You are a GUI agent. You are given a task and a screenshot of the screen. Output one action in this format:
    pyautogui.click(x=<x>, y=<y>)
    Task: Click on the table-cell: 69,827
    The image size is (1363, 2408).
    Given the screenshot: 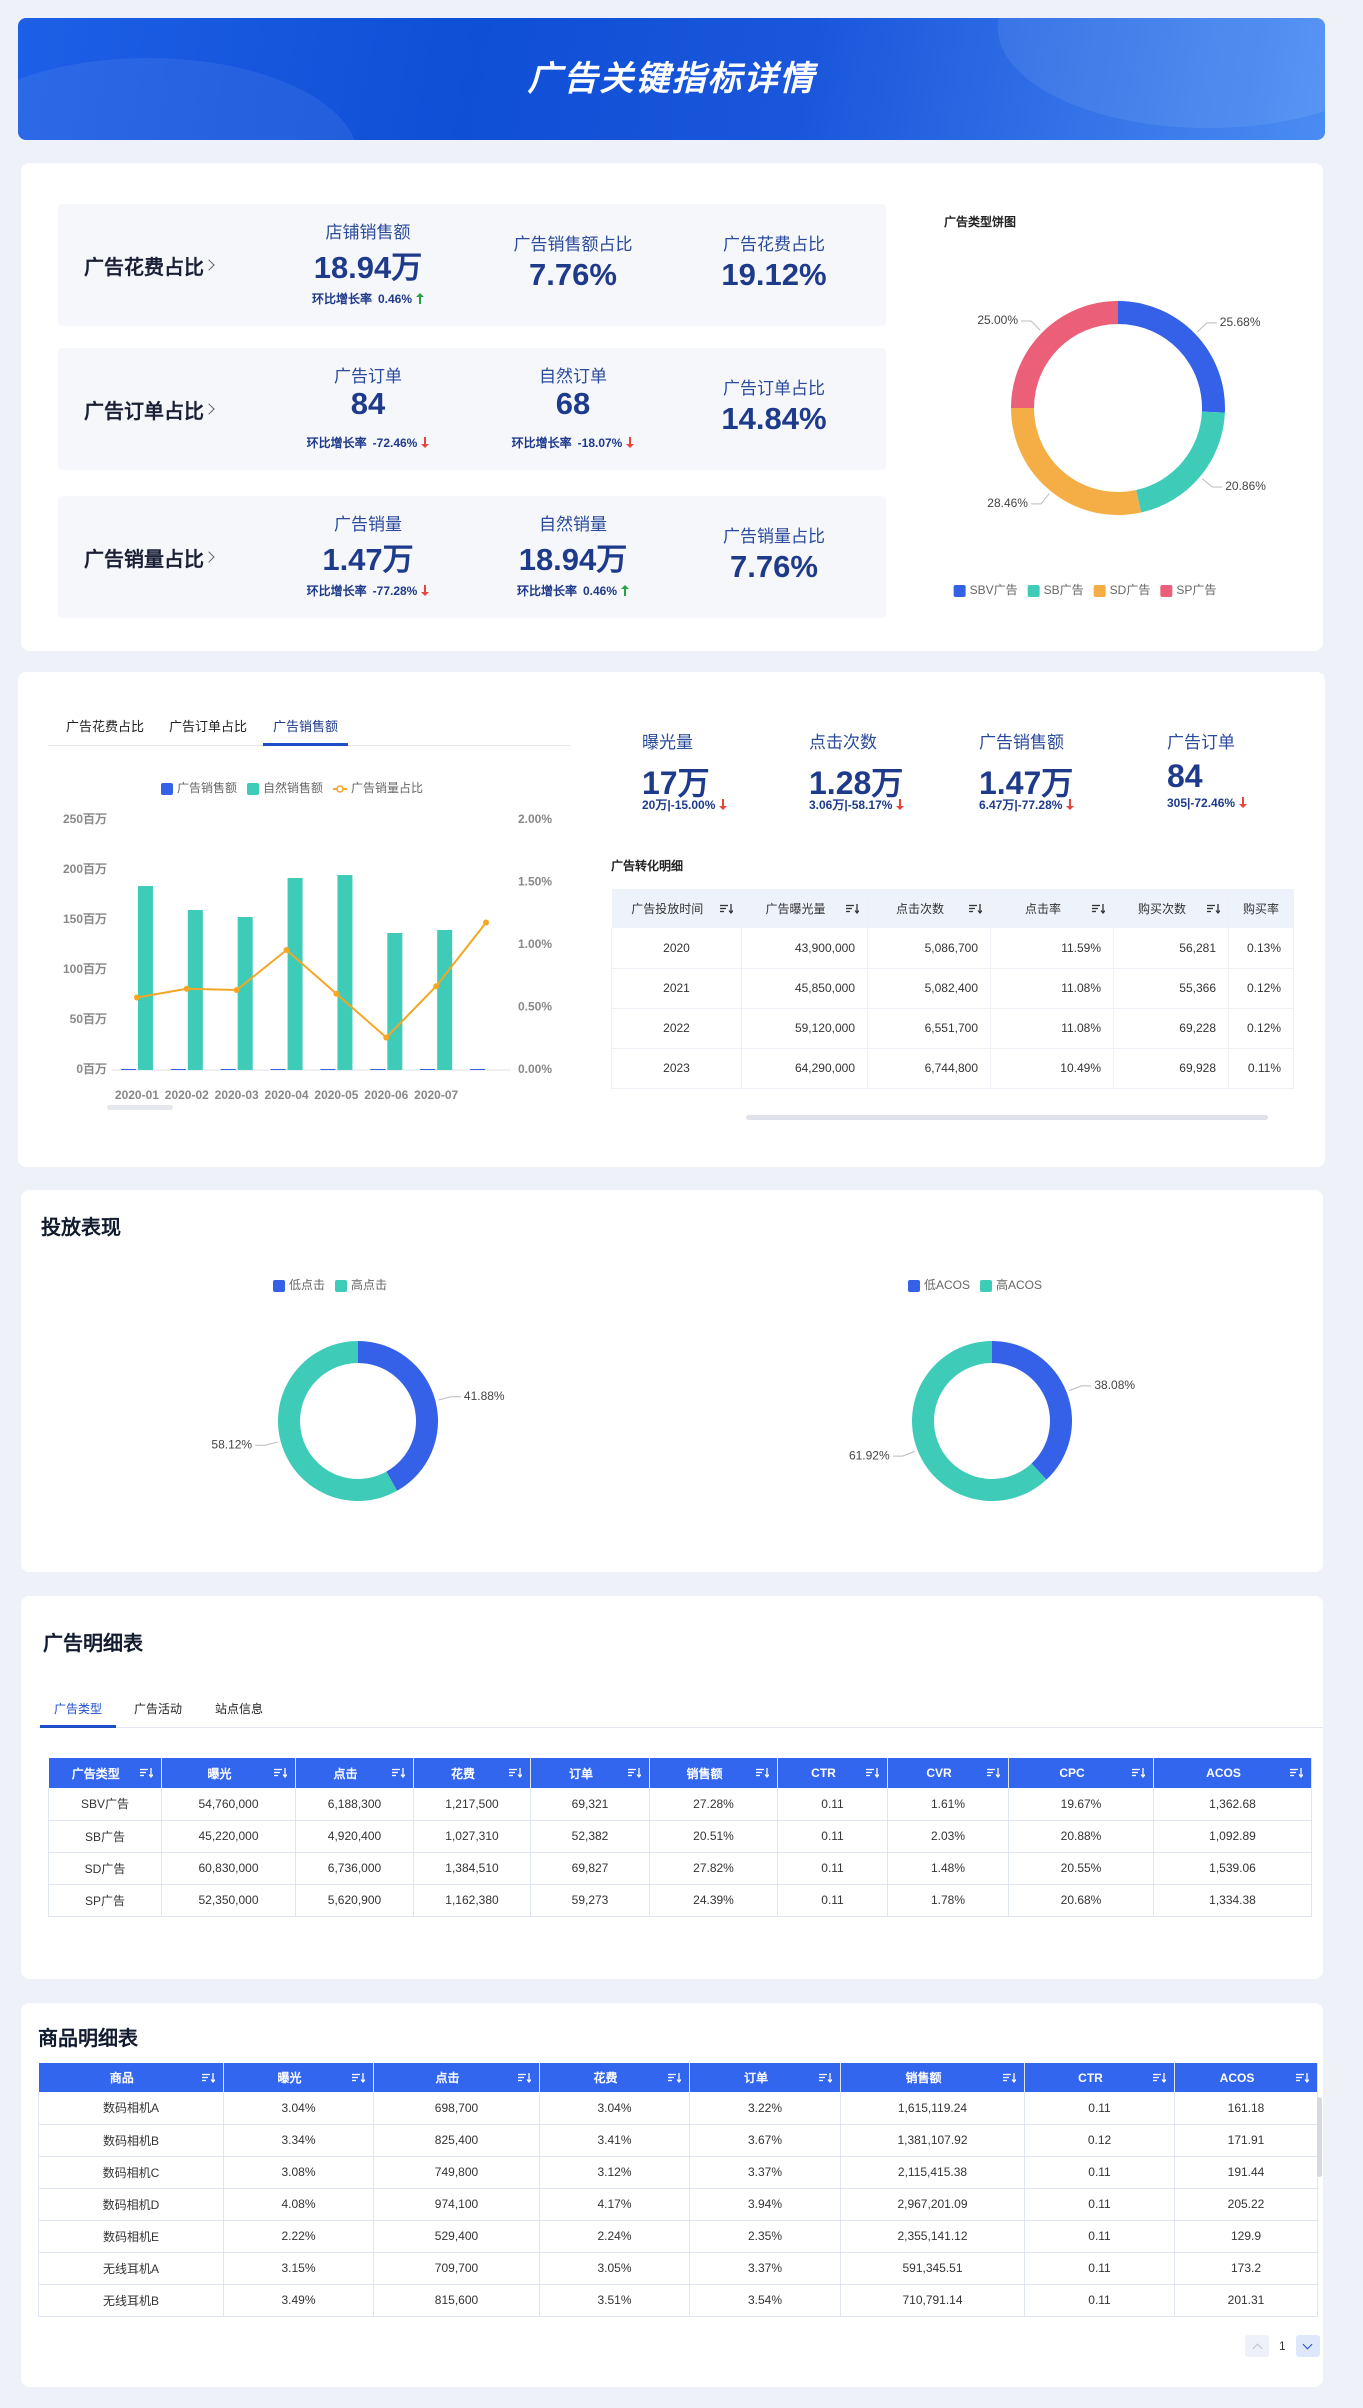 What is the action you would take?
    pyautogui.click(x=590, y=1868)
    